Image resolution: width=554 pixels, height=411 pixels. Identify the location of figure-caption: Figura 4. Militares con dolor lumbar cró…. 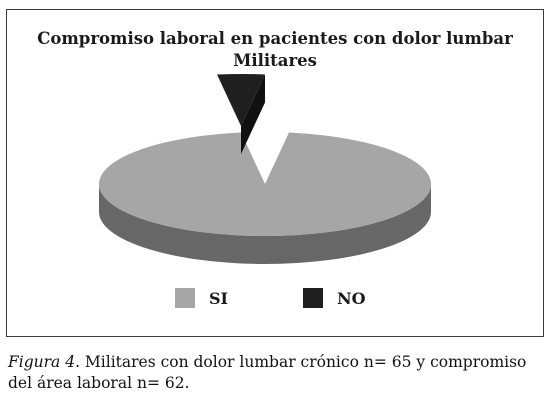
(281, 373).